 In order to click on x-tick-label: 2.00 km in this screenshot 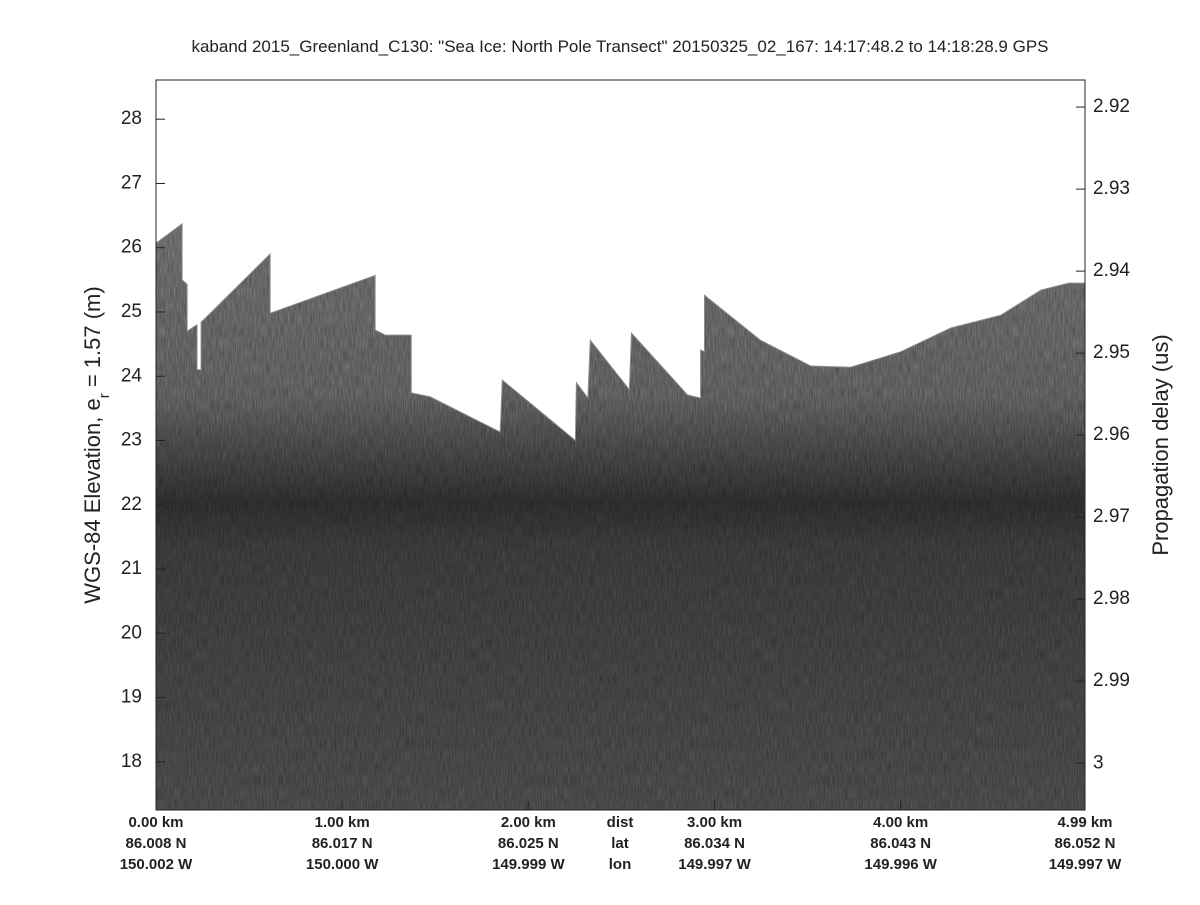, I will do `click(528, 822)`.